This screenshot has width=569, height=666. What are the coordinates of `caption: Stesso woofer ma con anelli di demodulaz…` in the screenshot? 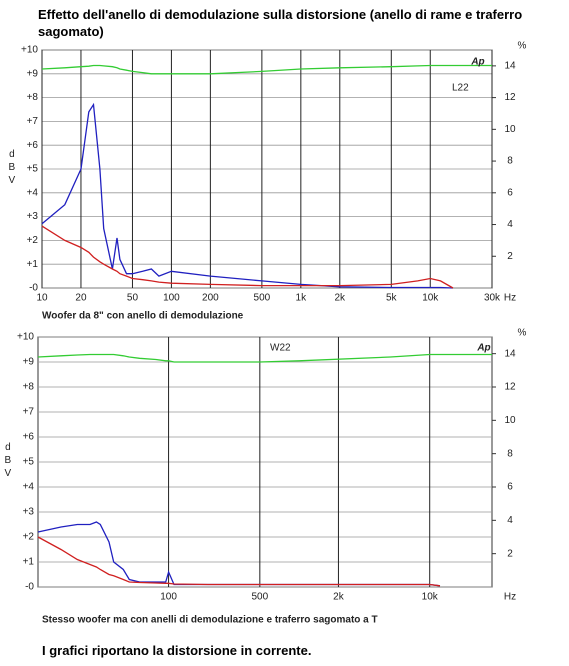 It's located at (210, 620).